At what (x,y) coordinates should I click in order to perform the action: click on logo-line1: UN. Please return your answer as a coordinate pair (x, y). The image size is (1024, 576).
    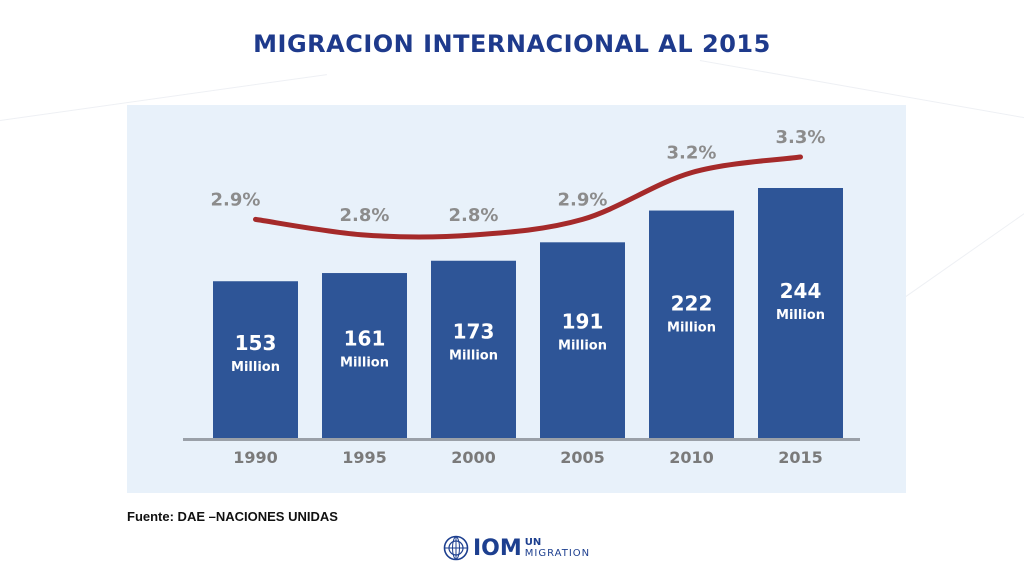
    Looking at the image, I should click on (533, 542).